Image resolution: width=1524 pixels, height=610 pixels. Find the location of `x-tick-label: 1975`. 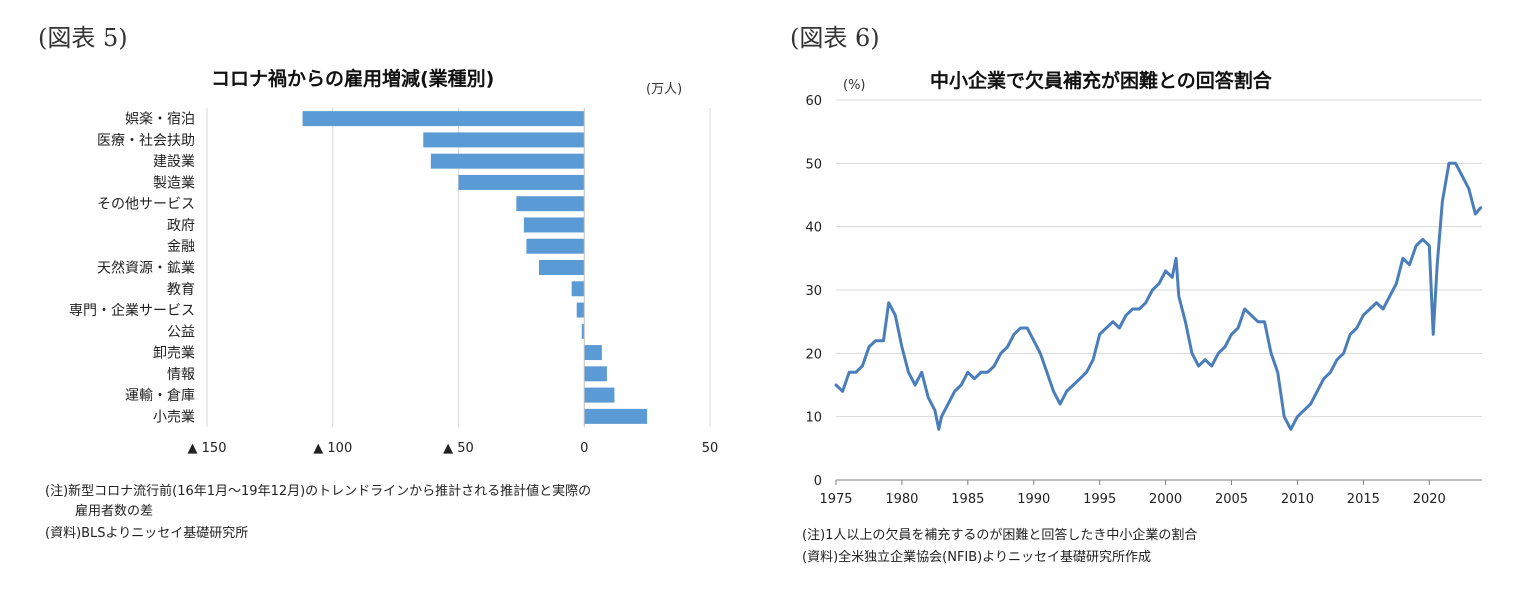

x-tick-label: 1975 is located at coordinates (835, 499).